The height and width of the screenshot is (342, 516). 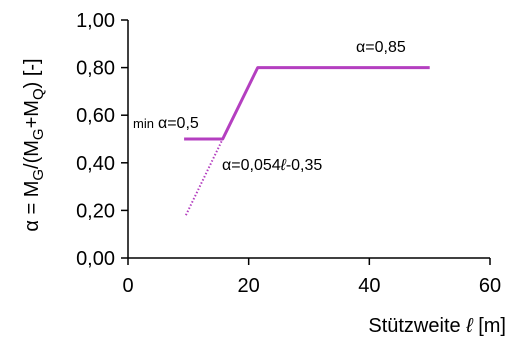 What do you see at coordinates (204, 177) in the screenshot?
I see `series-line-dotted` at bounding box center [204, 177].